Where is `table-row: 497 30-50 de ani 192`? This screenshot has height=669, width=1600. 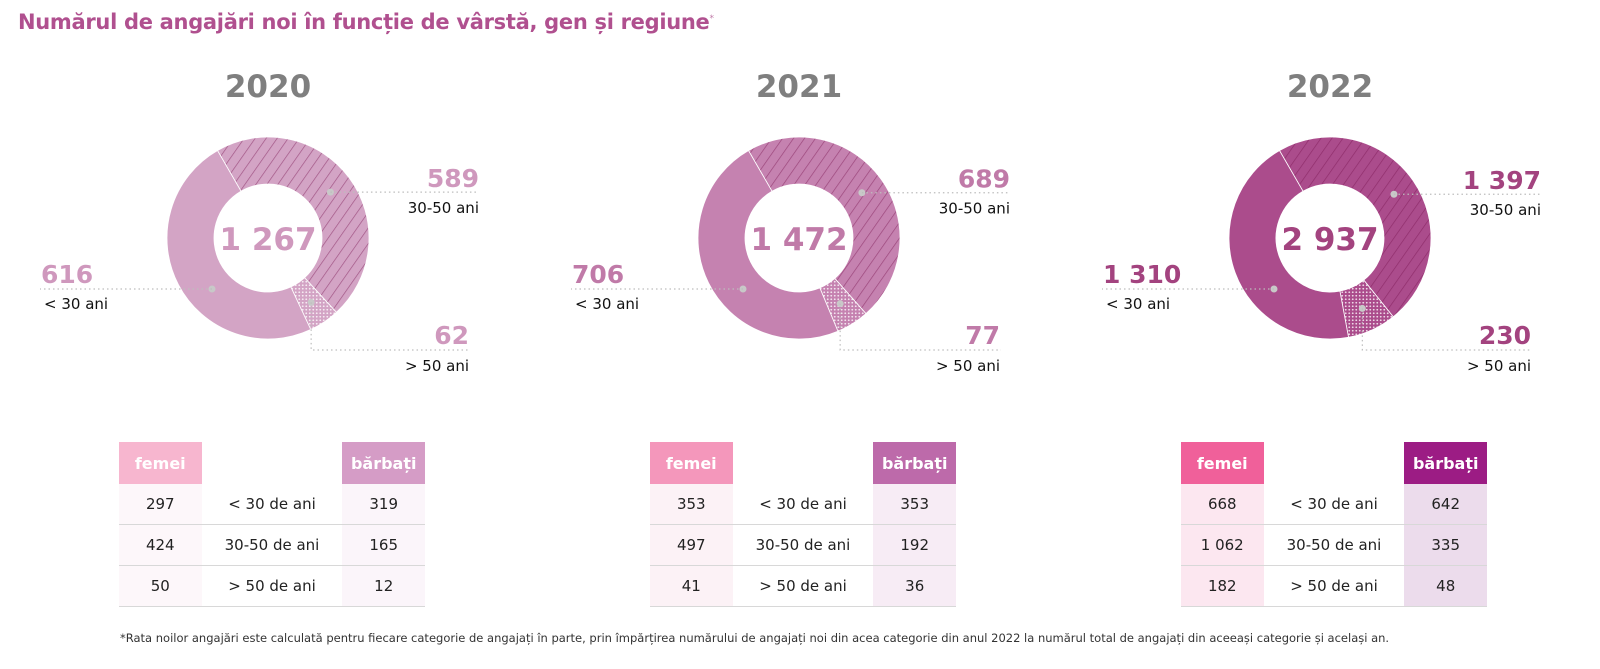 table-row: 497 30-50 de ani 192 is located at coordinates (803, 545).